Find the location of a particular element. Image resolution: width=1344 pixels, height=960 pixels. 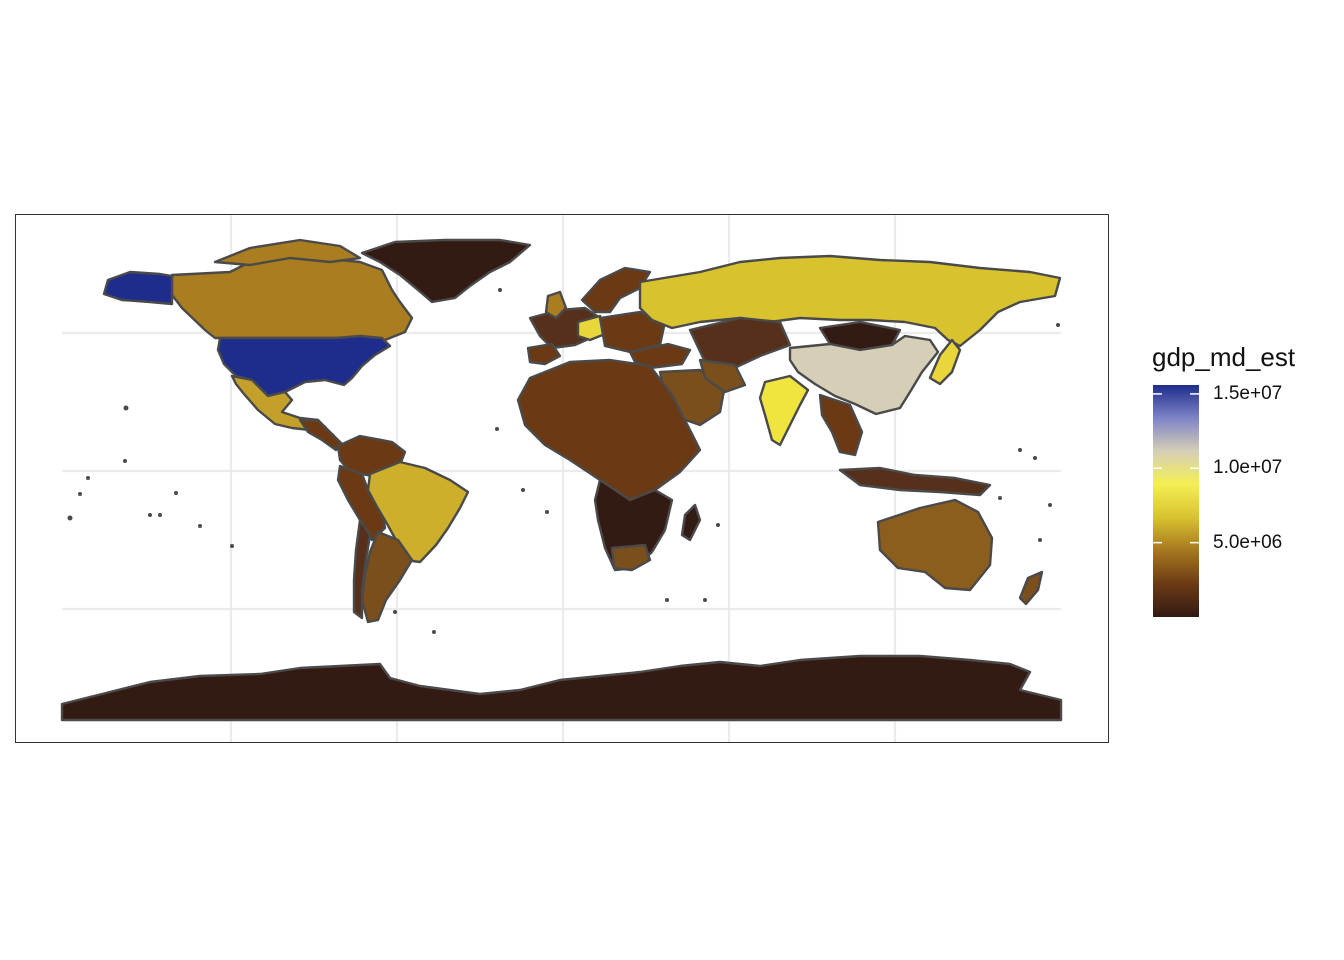

country-southeast-asia is located at coordinates (841, 425).